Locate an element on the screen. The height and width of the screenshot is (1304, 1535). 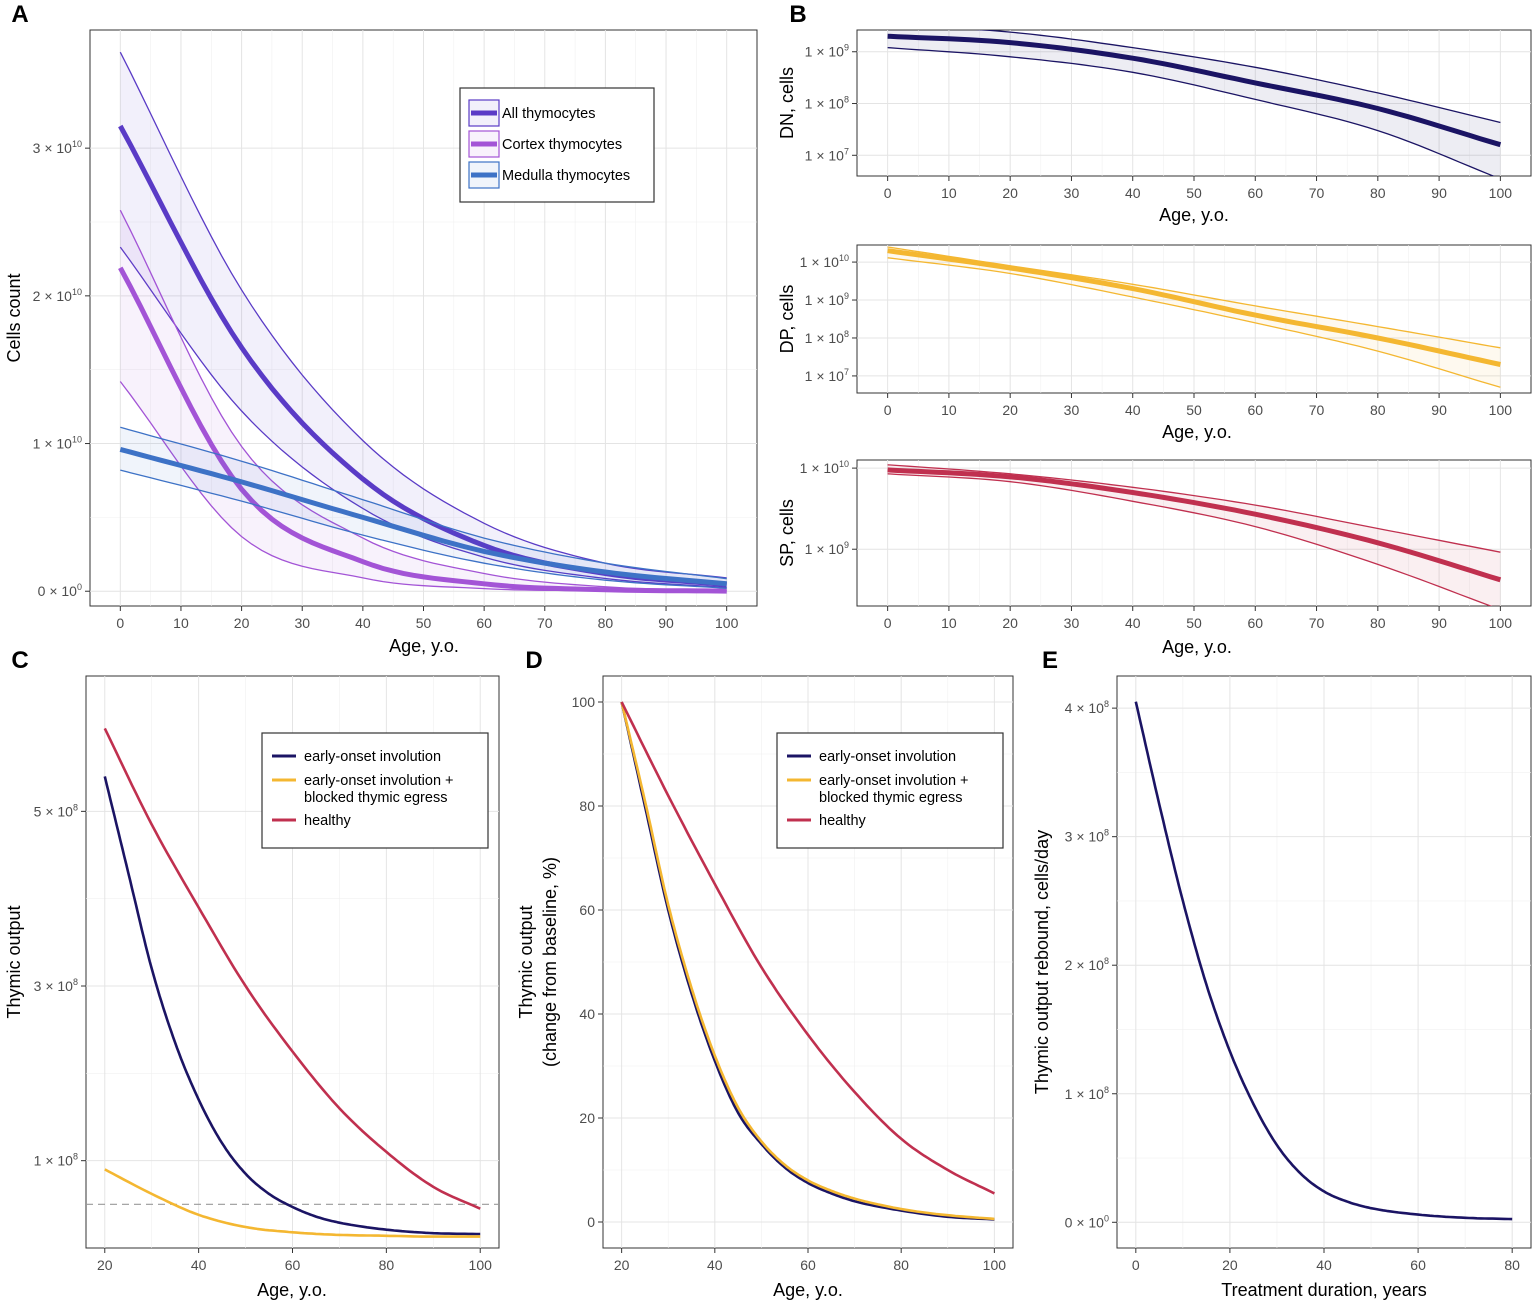
x-tick-label: 30 is located at coordinates (1072, 623).